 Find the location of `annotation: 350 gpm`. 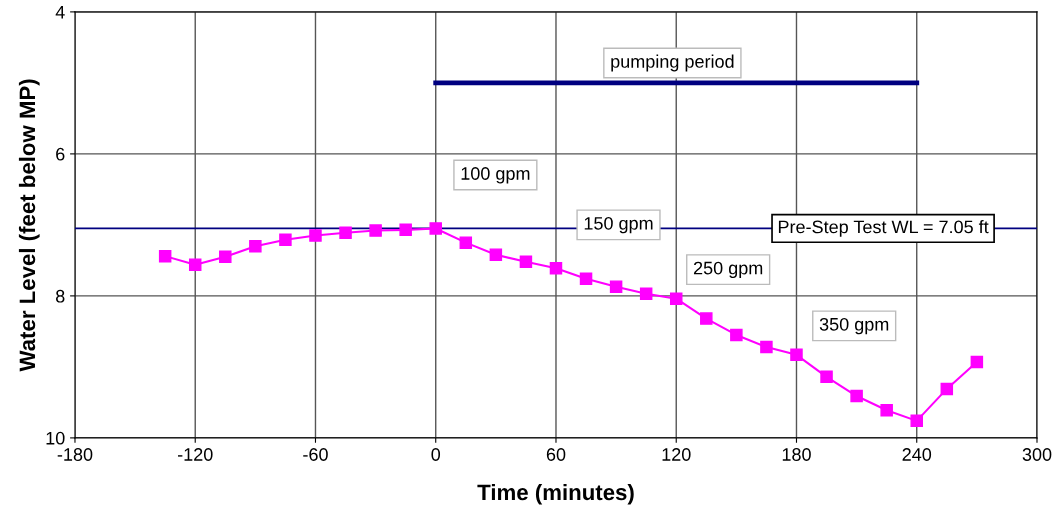

annotation: 350 gpm is located at coordinates (854, 326).